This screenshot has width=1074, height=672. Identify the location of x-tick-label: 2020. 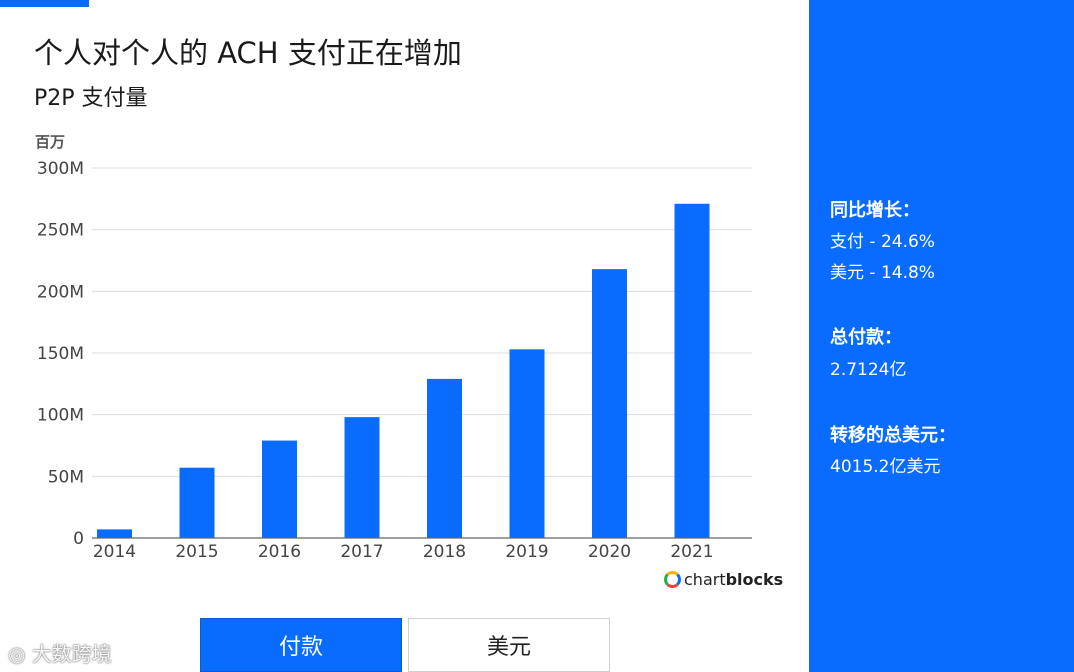
(609, 552).